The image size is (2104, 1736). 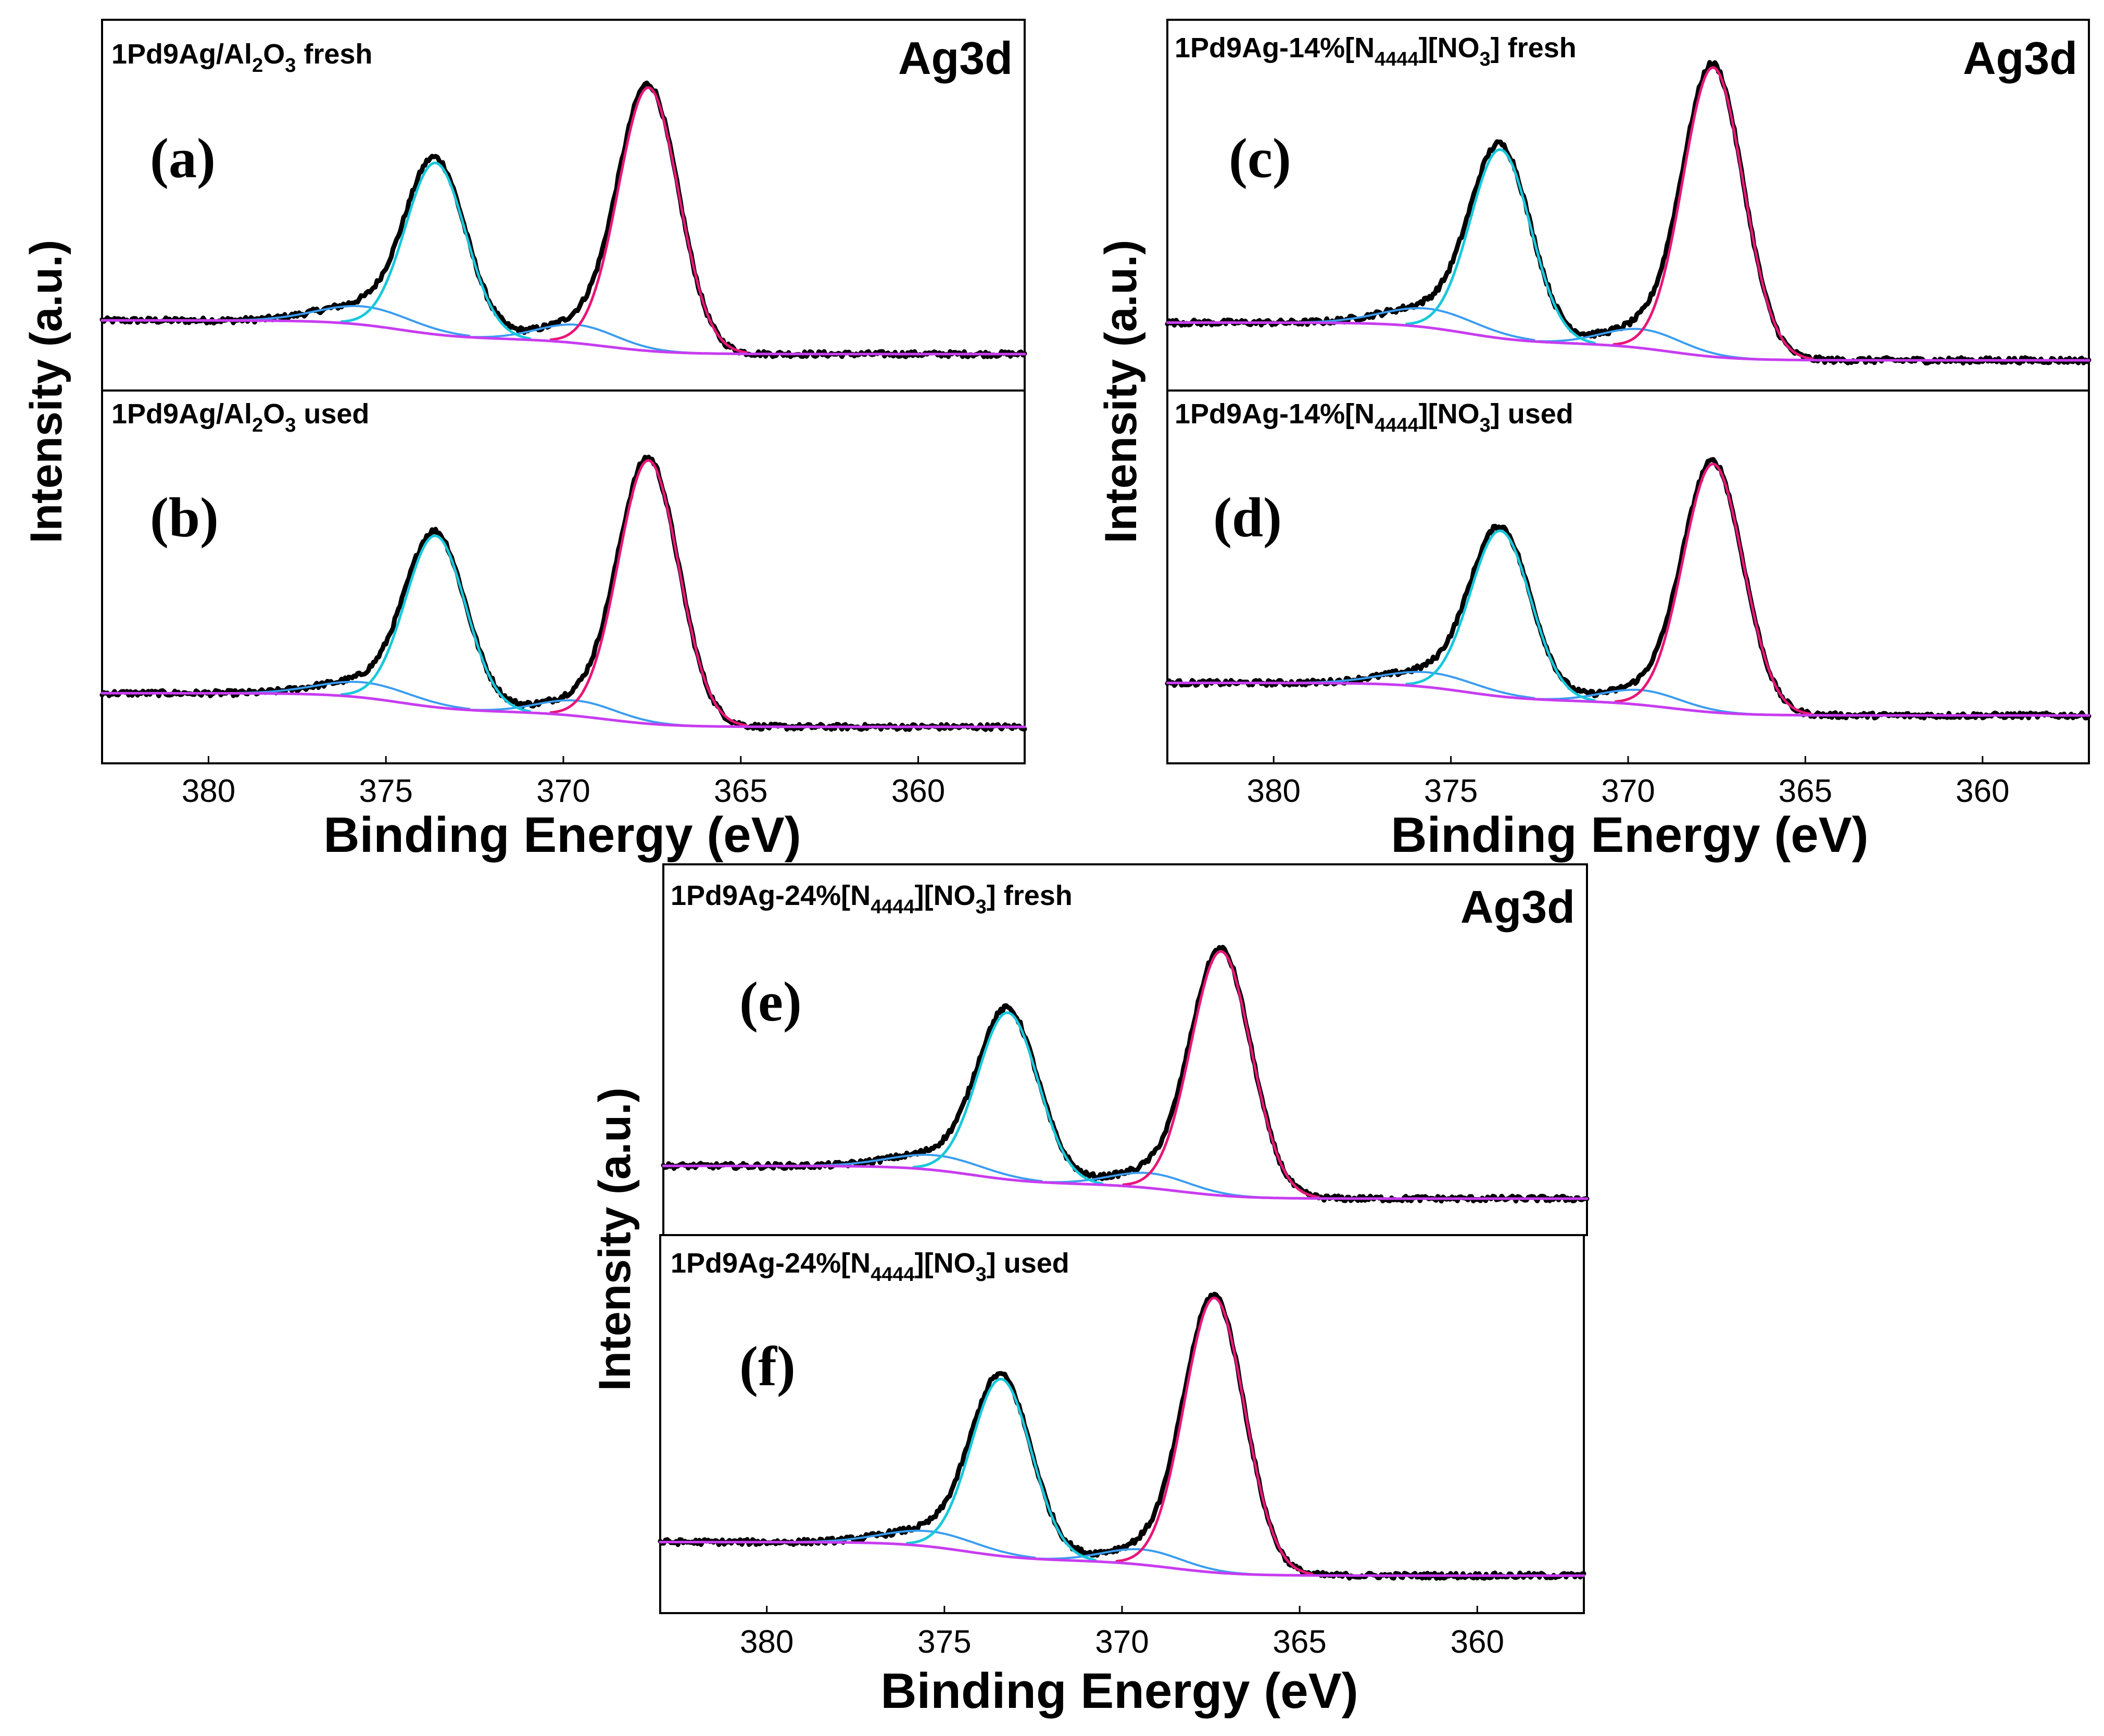 What do you see at coordinates (1500, 247) in the screenshot?
I see `fit-ag3d3-2-c` at bounding box center [1500, 247].